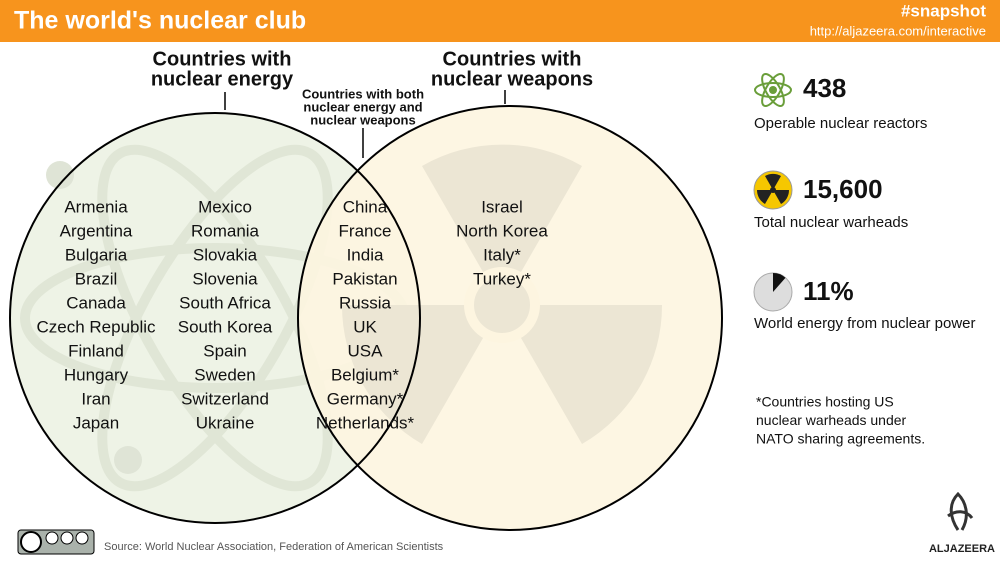  I want to click on url: http://aljazeera.com/interactive, so click(898, 30).